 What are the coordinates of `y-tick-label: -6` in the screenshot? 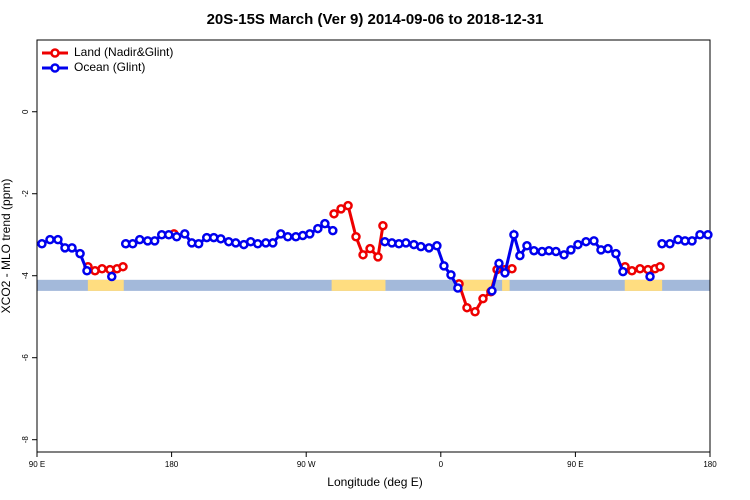 It's located at (25, 358).